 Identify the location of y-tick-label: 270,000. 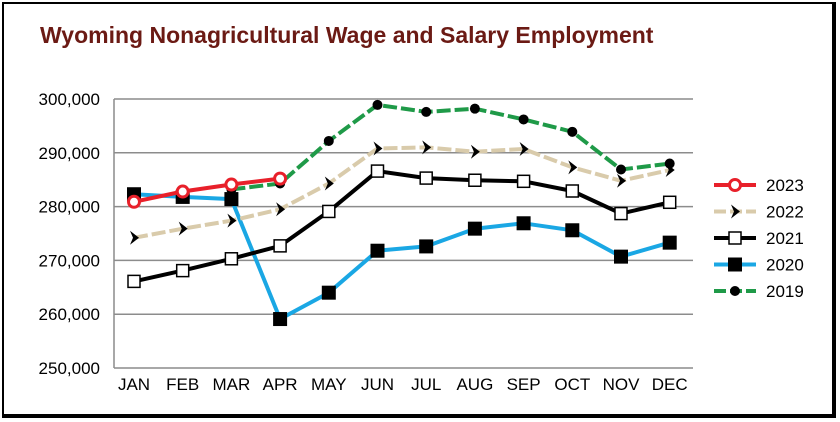
(69, 260).